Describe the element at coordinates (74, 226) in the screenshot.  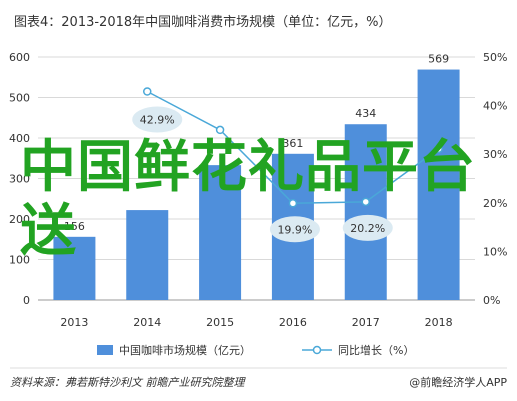
I see `bar-value-label: 156` at that location.